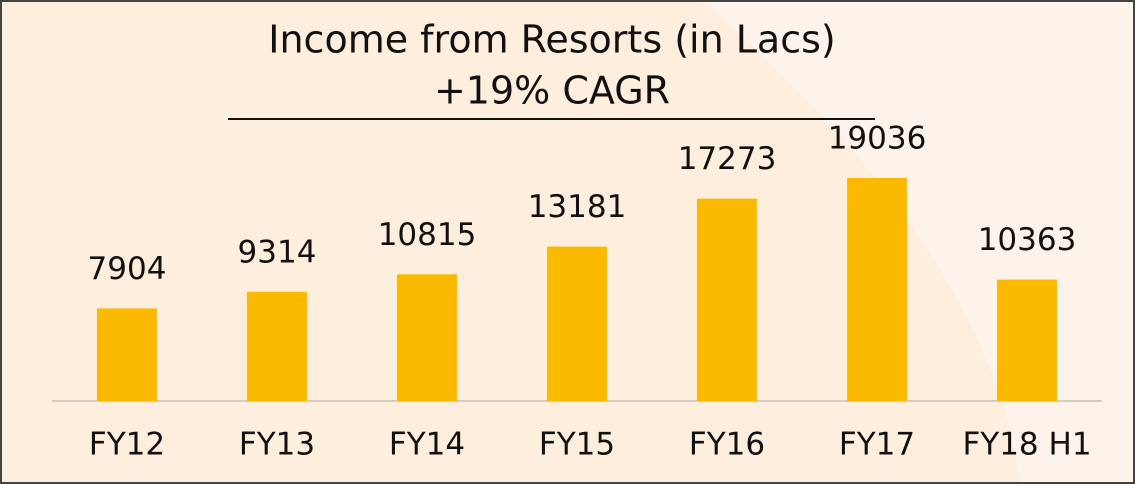 The height and width of the screenshot is (484, 1135). Describe the element at coordinates (577, 445) in the screenshot. I see `x-tick-label: FY15` at that location.